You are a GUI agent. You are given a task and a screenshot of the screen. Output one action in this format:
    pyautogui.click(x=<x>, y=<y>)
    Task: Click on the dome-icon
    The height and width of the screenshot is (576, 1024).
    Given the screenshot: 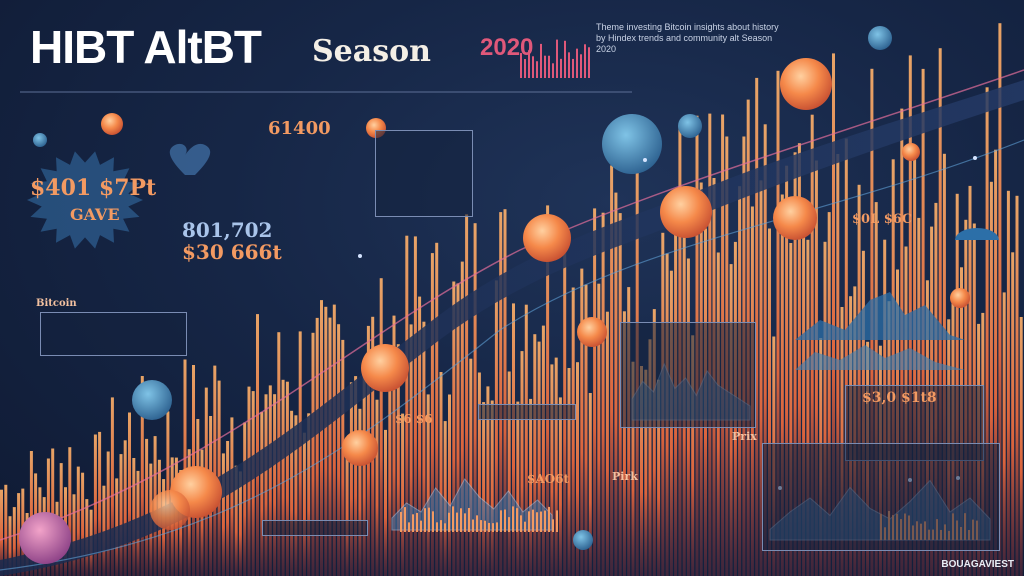 What is the action you would take?
    pyautogui.click(x=977, y=234)
    